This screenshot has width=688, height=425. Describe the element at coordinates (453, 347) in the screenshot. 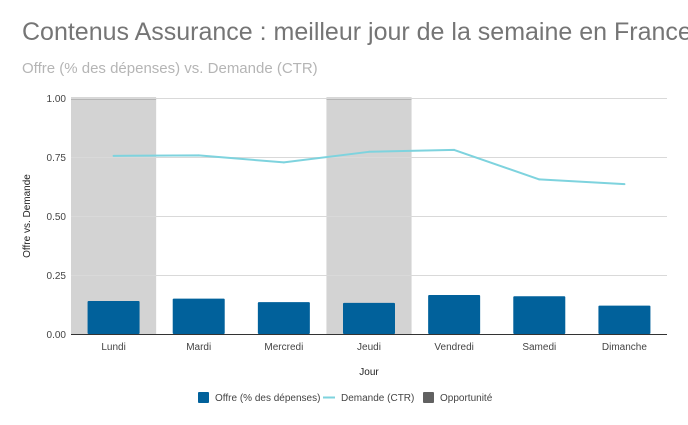

I see `x-tick-label: Vendredi` at that location.